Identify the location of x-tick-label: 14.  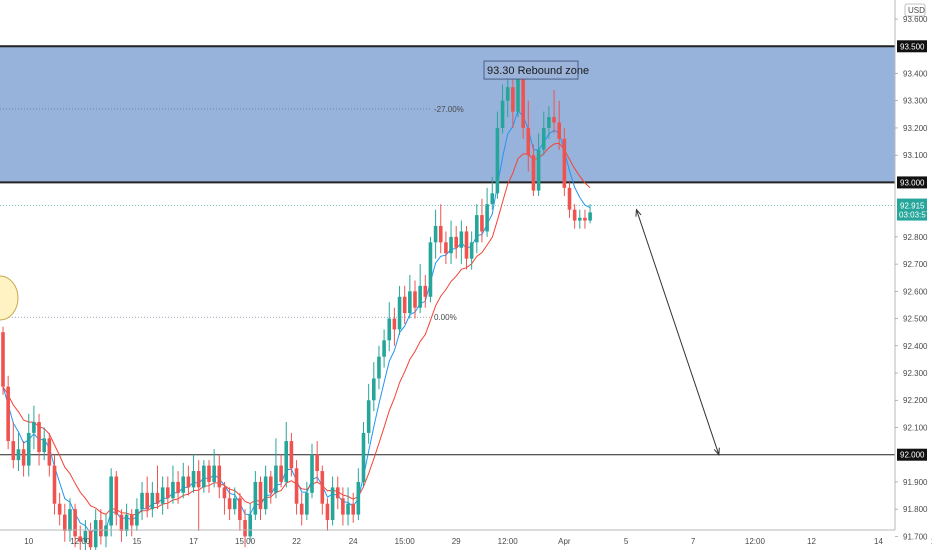
(878, 541).